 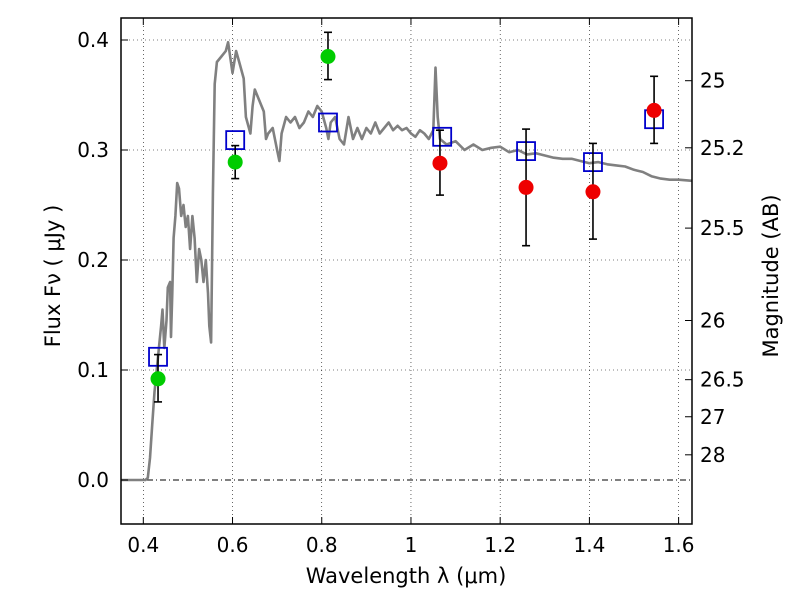 What do you see at coordinates (143, 545) in the screenshot?
I see `x-tick-label: 0.4` at bounding box center [143, 545].